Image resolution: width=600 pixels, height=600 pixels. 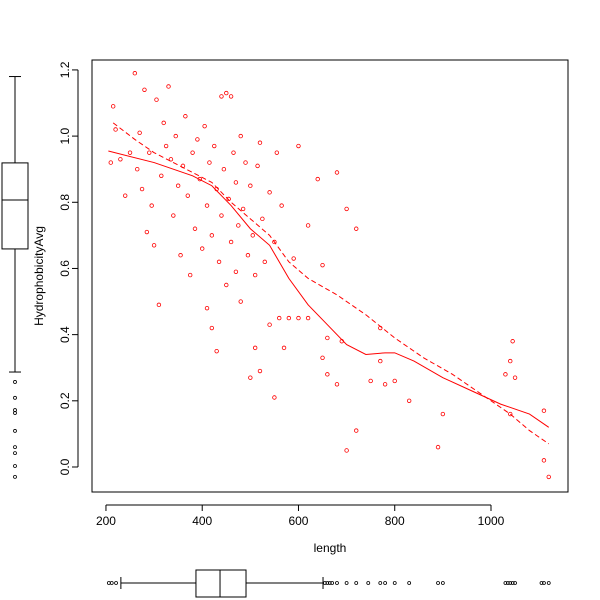 I want to click on x-tick-label: 800, so click(x=395, y=521).